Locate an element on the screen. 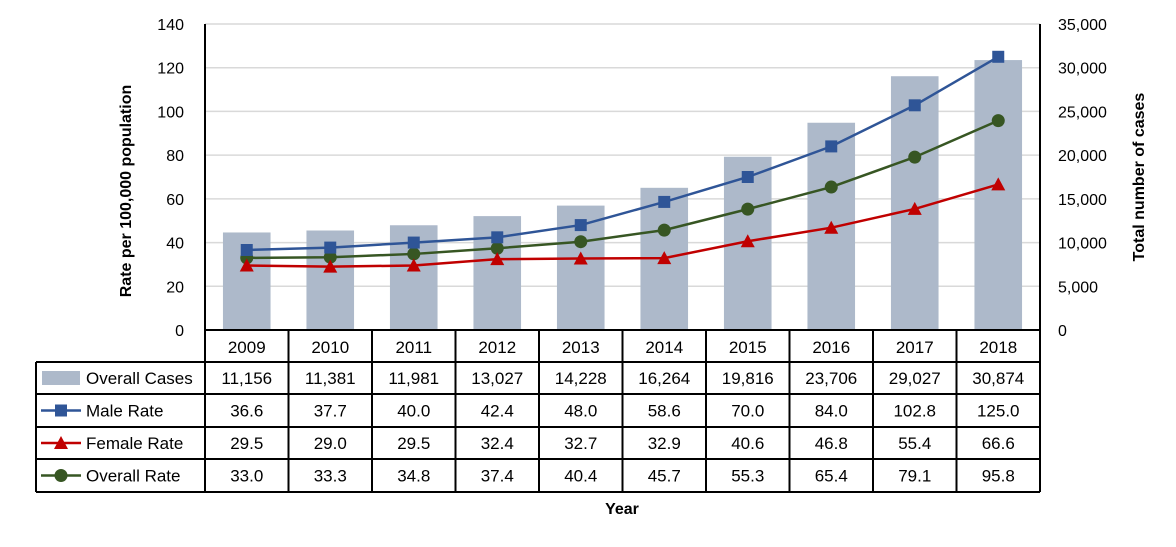 The image size is (1176, 547). table-cell-female-rate: 29.0 is located at coordinates (330, 443).